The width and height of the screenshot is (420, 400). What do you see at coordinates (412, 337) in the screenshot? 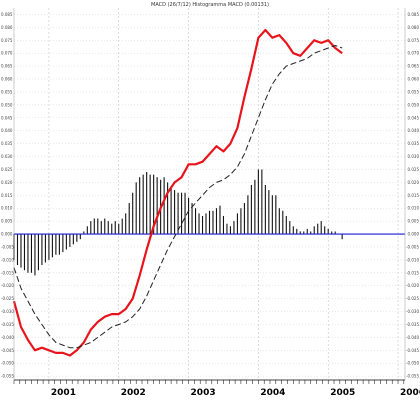
I see `y-tick-label-right: -0.040` at bounding box center [412, 337].